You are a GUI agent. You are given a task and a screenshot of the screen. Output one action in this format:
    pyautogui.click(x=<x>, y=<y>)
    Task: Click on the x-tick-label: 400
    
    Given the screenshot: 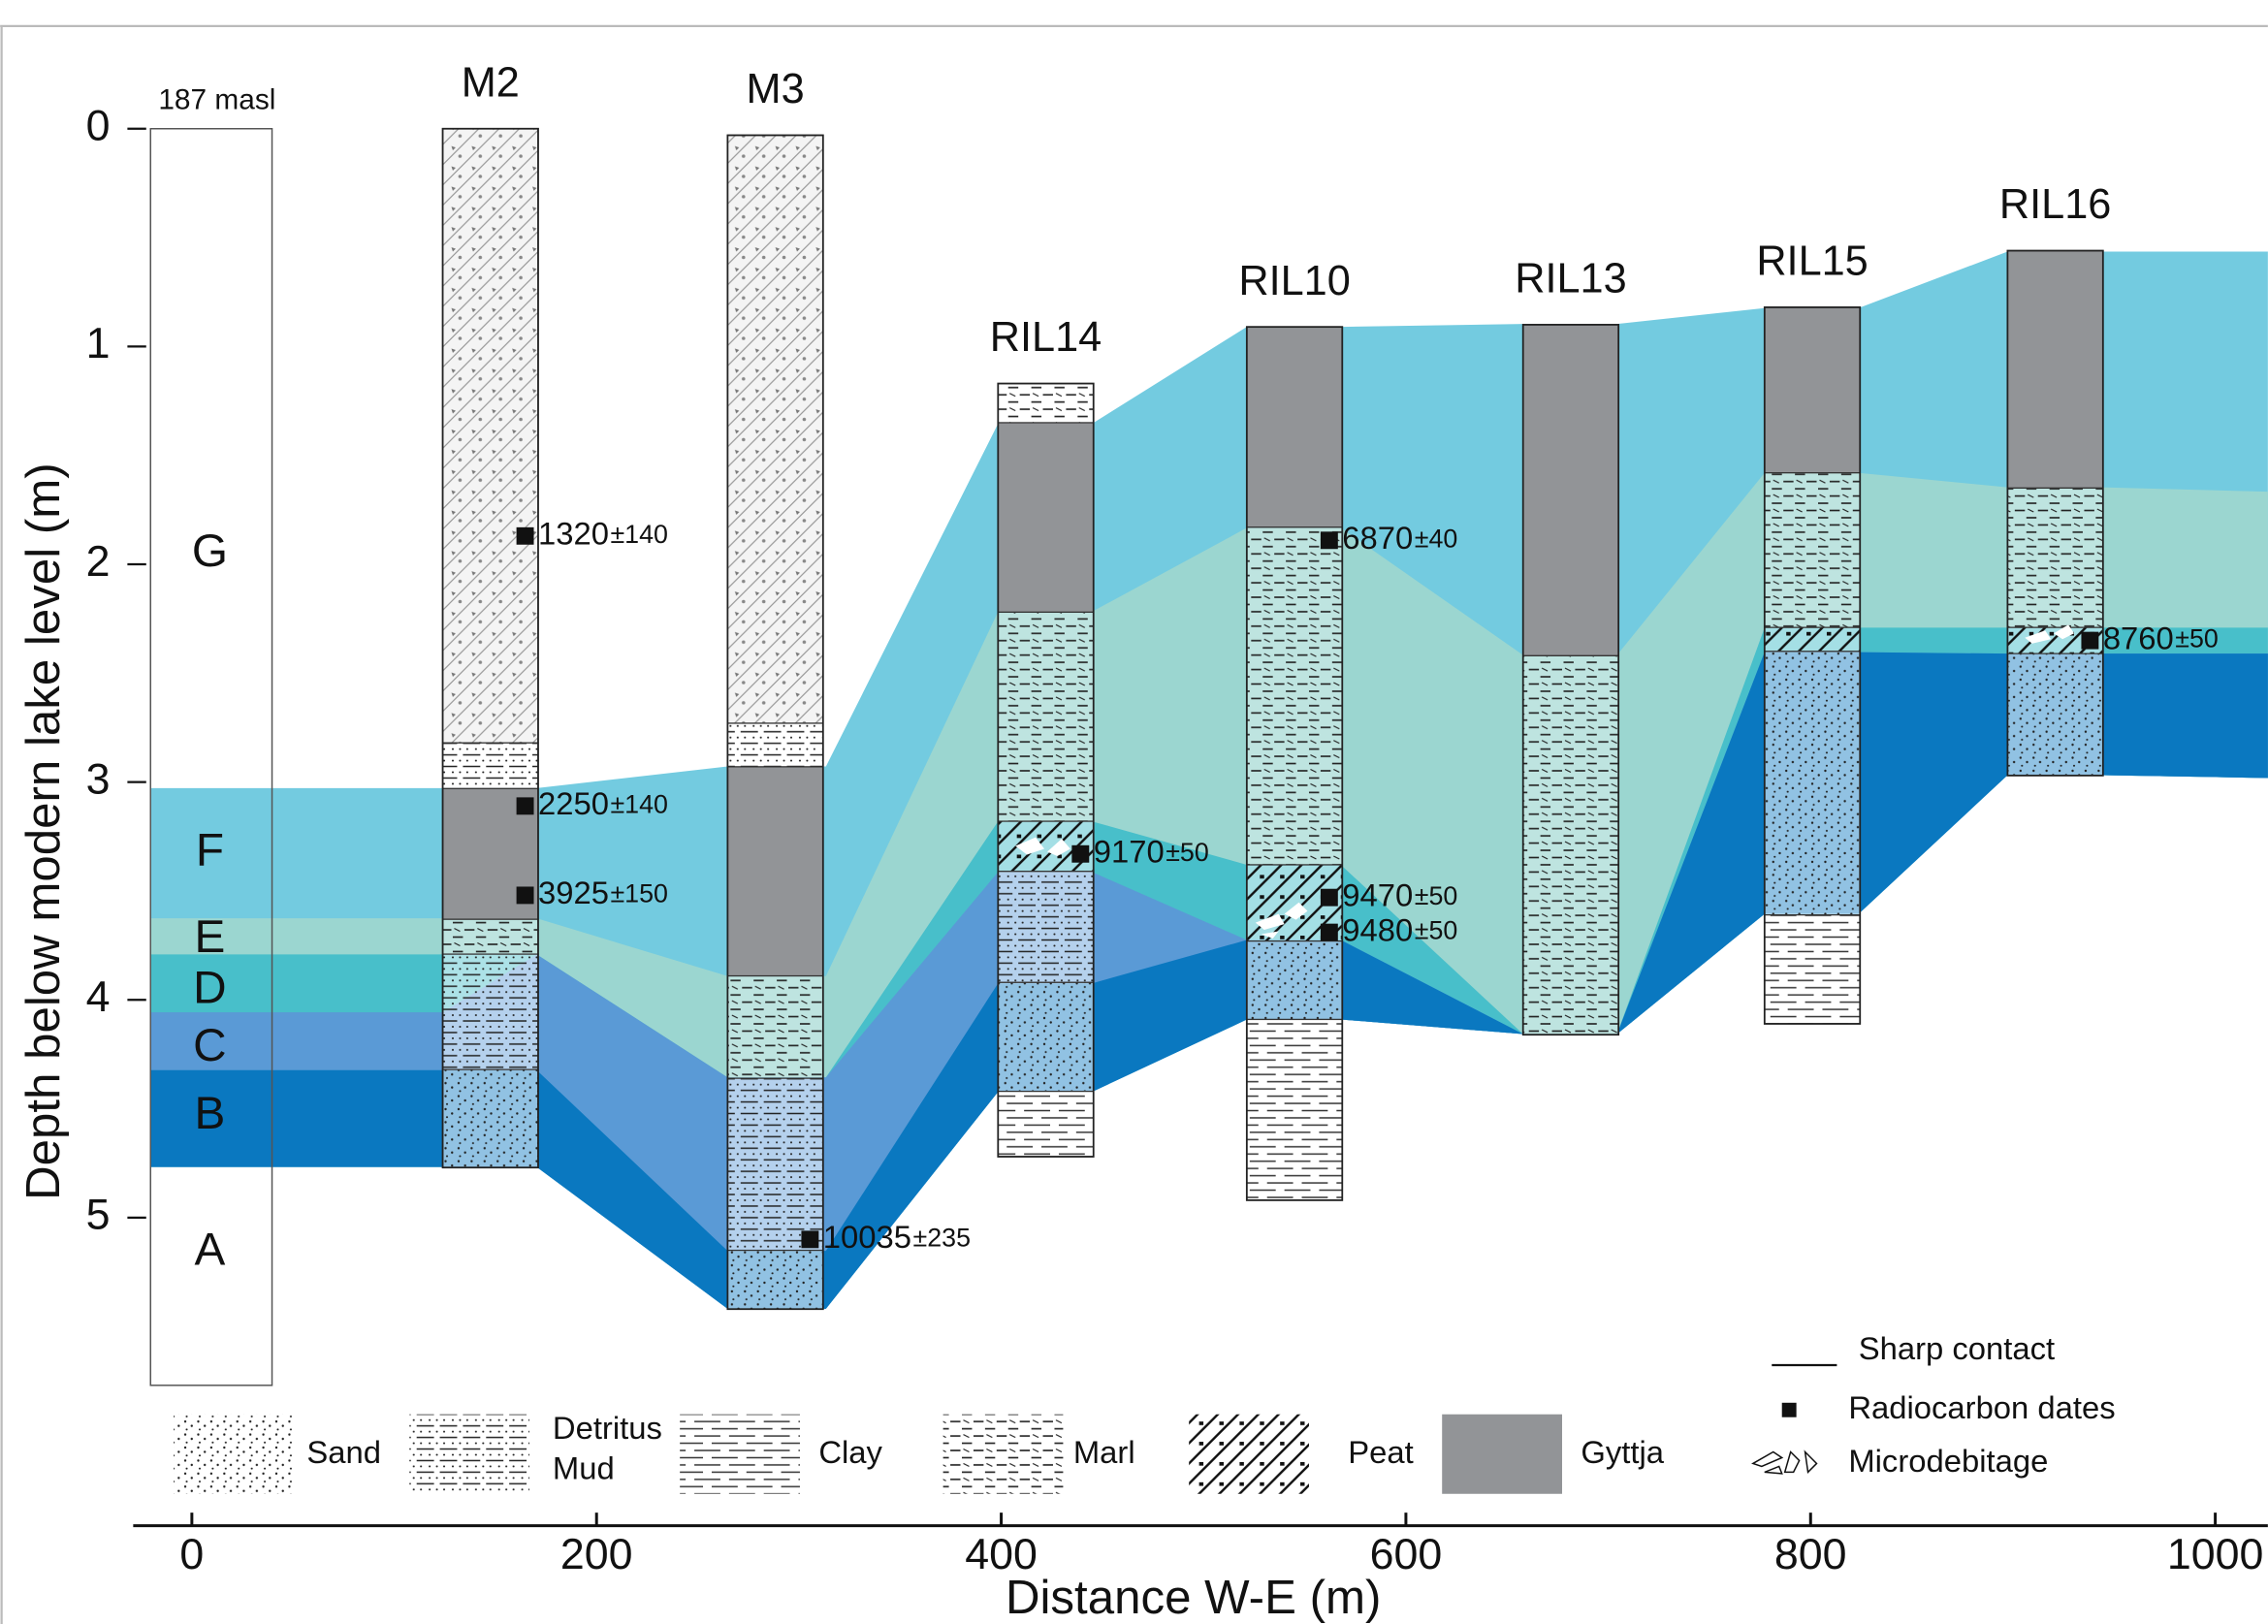 What is the action you would take?
    pyautogui.click(x=1001, y=1554)
    